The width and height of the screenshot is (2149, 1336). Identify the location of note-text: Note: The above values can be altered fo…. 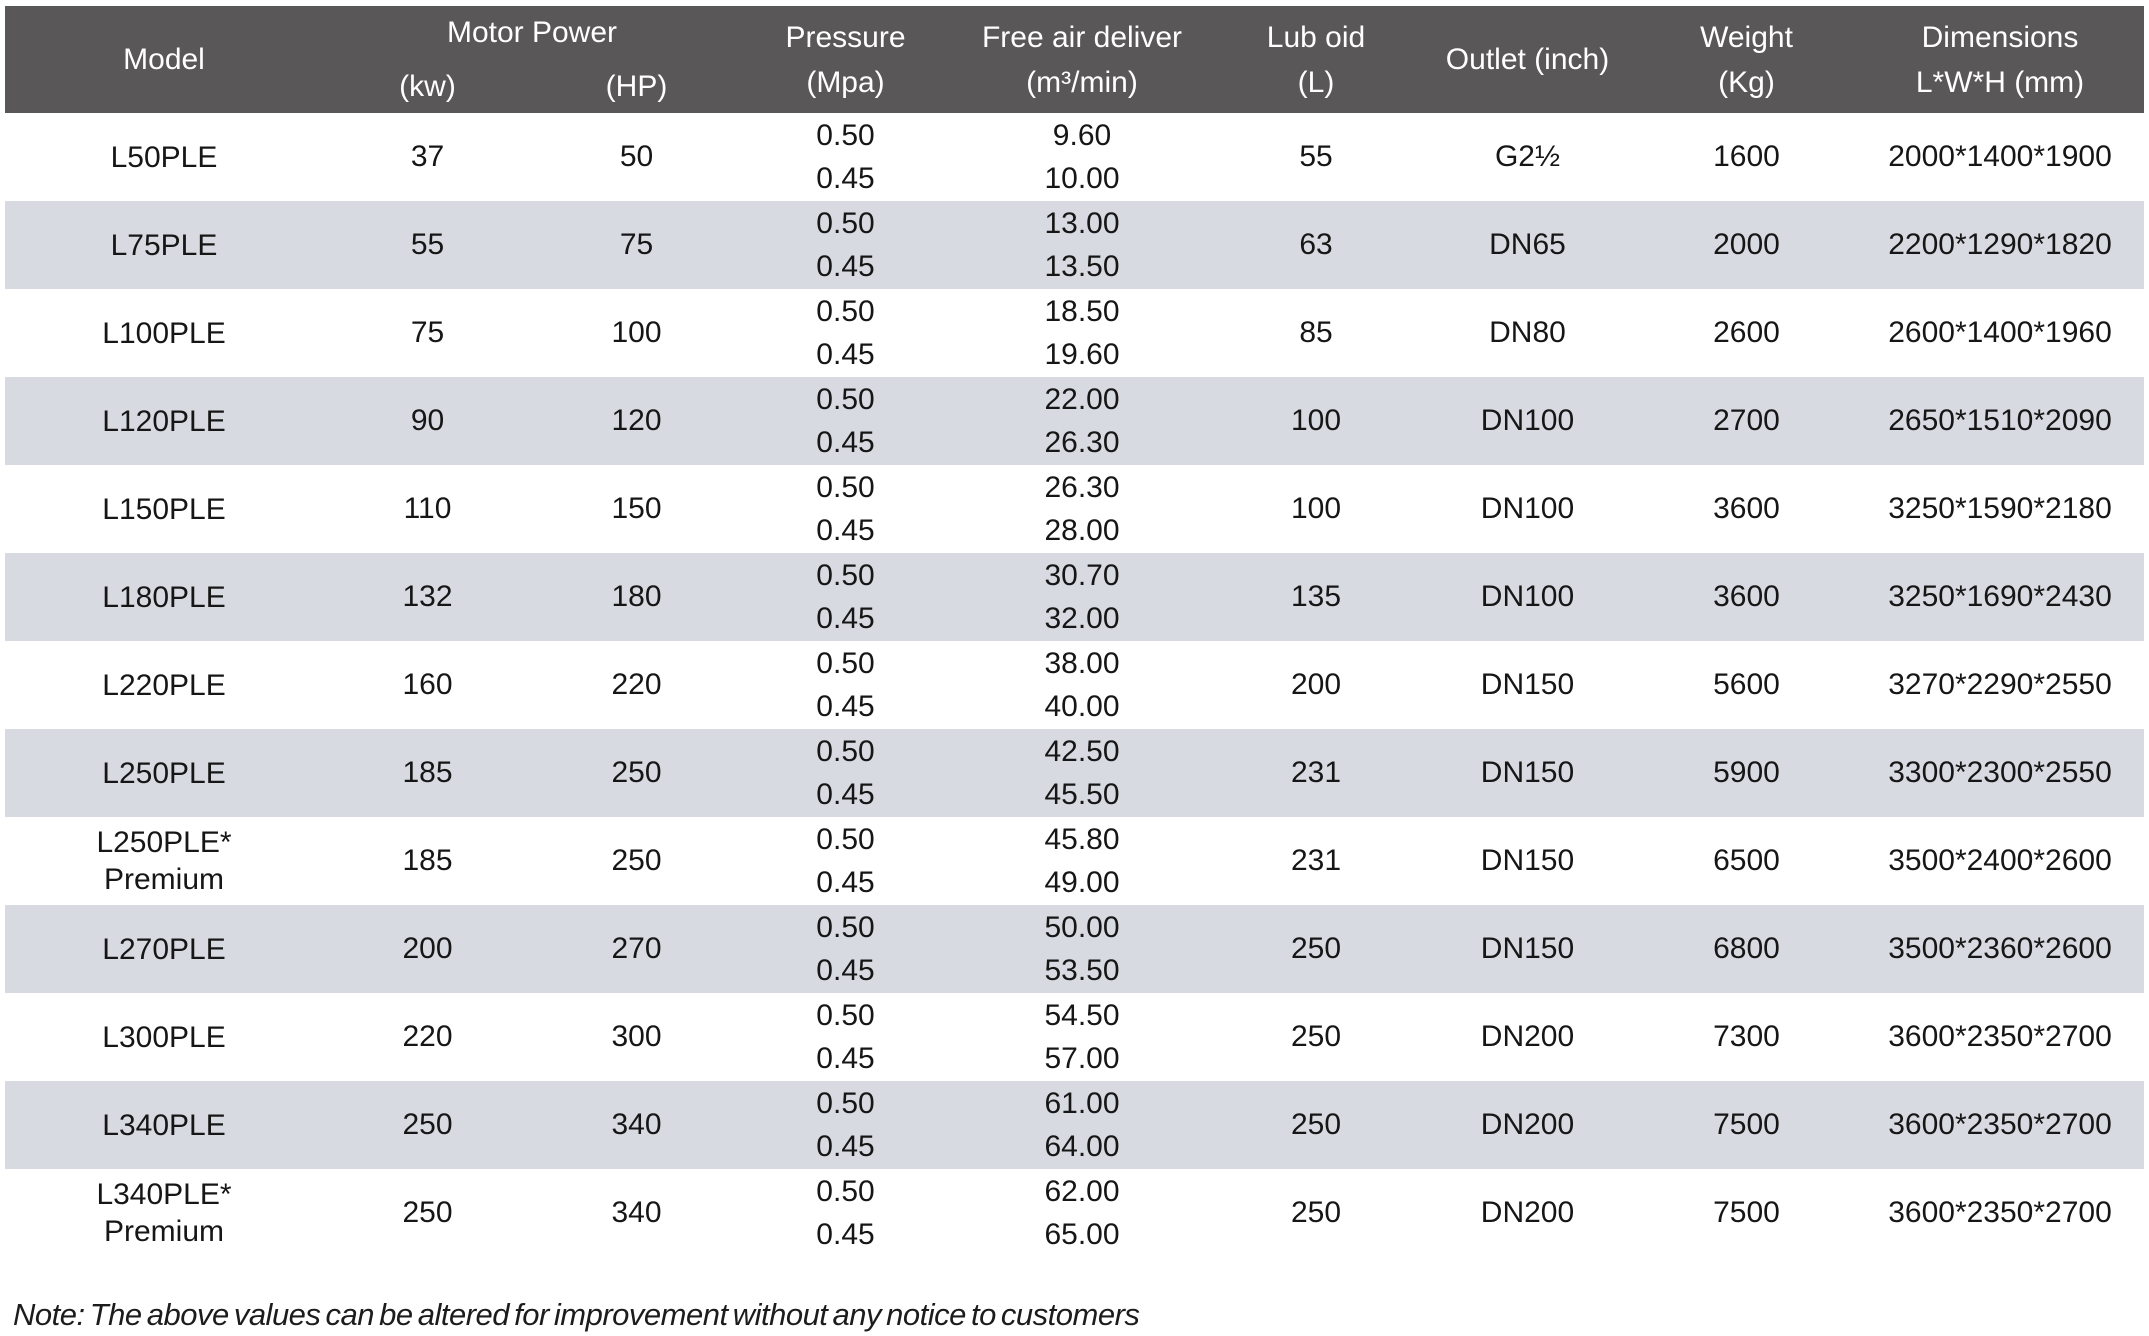
(576, 1314).